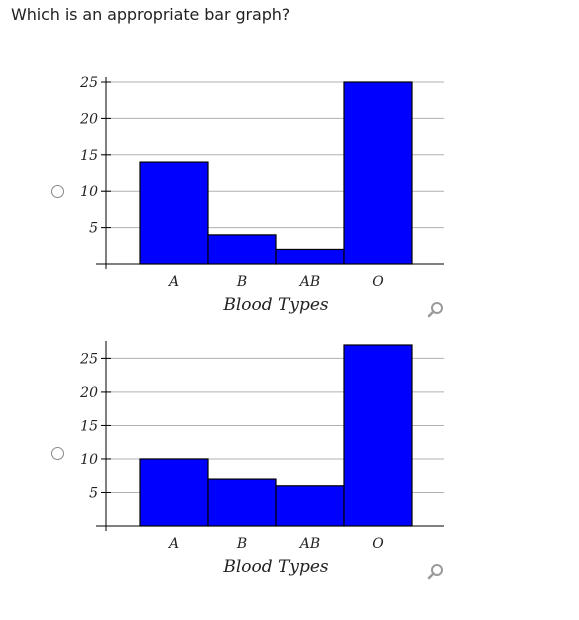 This screenshot has height=620, width=579. I want to click on bar-b, so click(242, 502).